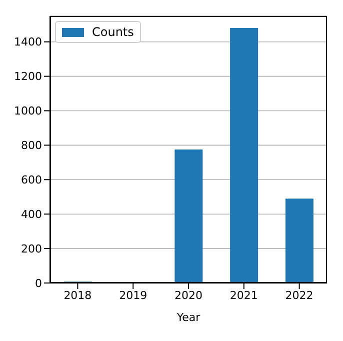 This screenshot has width=343, height=341. What do you see at coordinates (28, 111) in the screenshot?
I see `y-tick-label: 1000` at bounding box center [28, 111].